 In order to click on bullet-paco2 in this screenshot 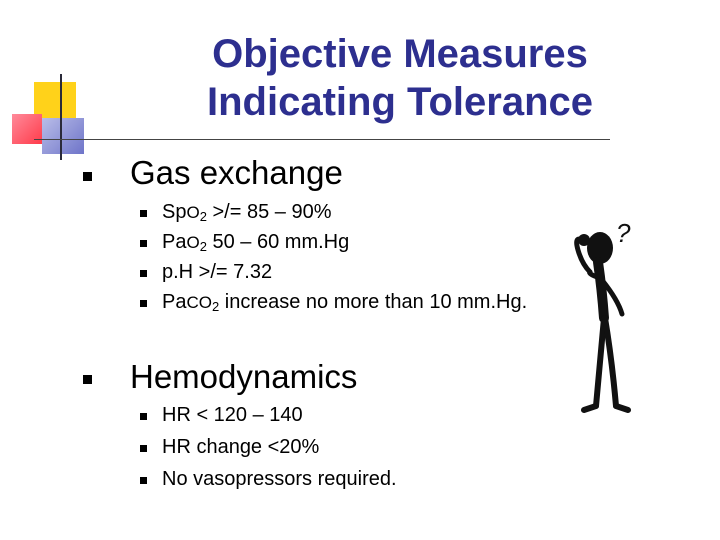, I will do `click(143, 303)`.